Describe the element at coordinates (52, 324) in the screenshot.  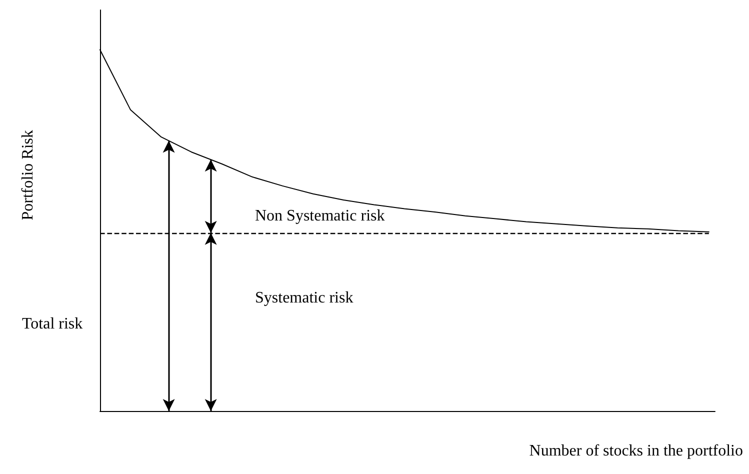
I see `text: Total risk` at that location.